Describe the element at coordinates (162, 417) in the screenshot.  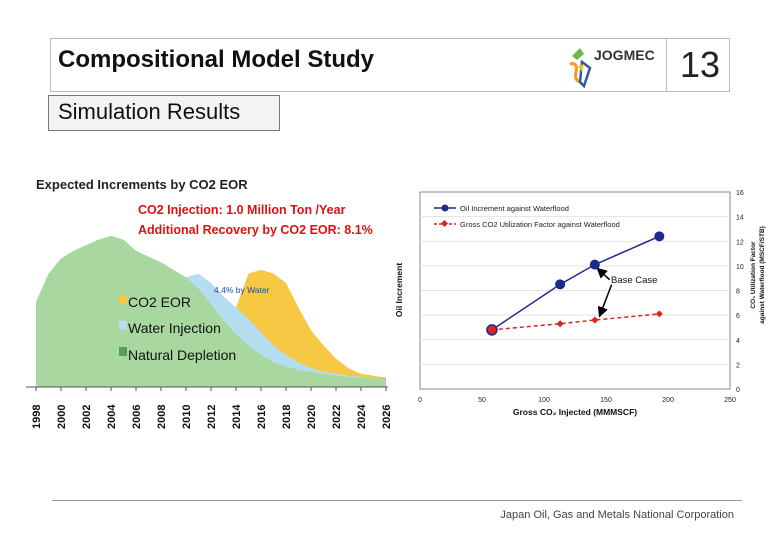
I see `increments-x-tick-label: 2008` at that location.